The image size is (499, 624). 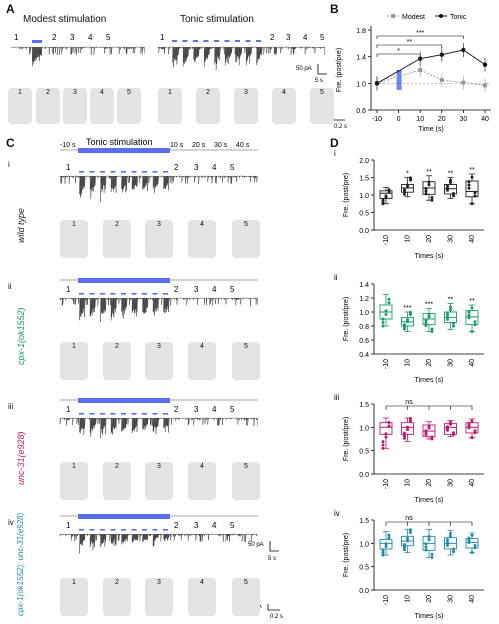 What do you see at coordinates (413, 17) in the screenshot?
I see `legend-label: Modest` at bounding box center [413, 17].